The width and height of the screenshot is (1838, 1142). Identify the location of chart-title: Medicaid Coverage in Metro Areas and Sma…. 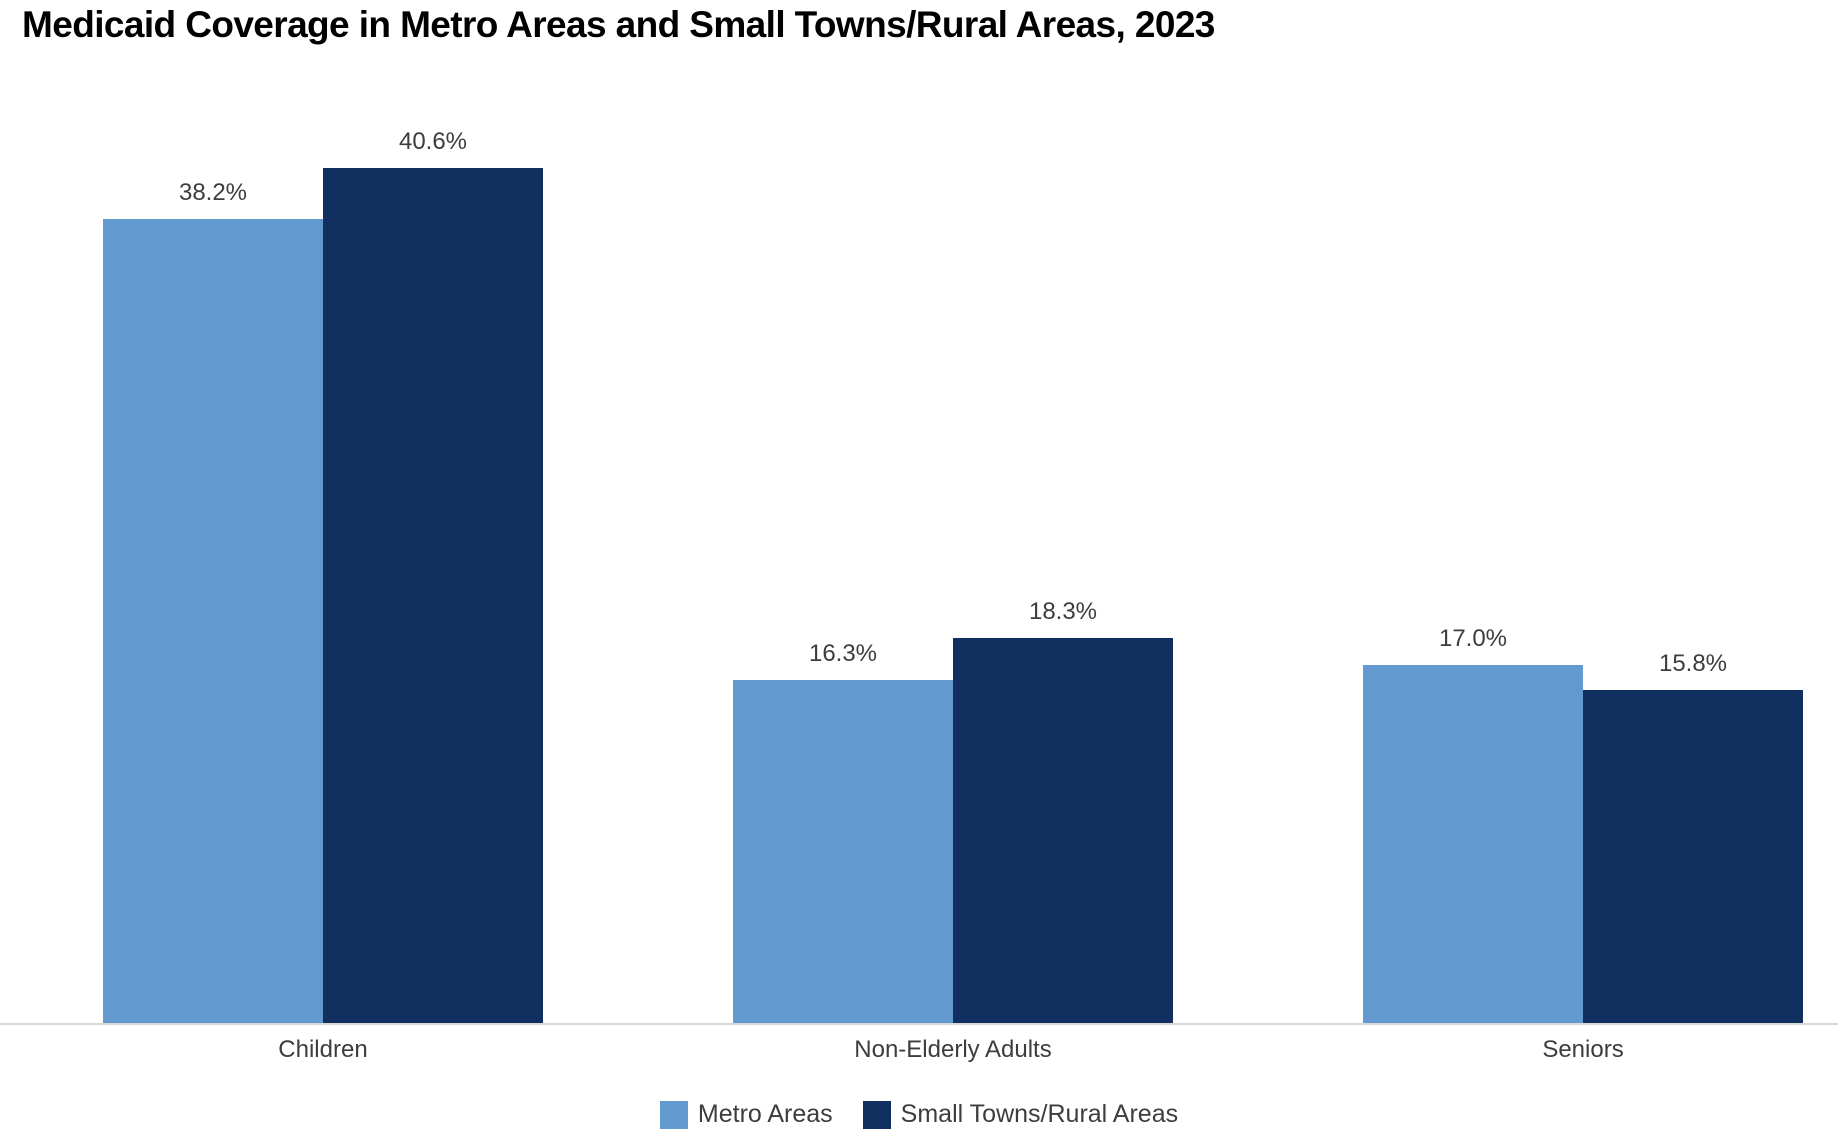
(618, 24).